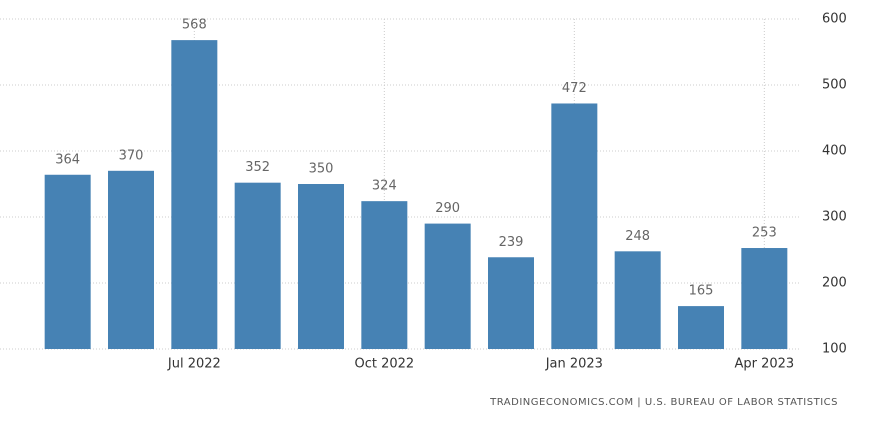 The height and width of the screenshot is (435, 875). I want to click on value-label: 472, so click(574, 88).